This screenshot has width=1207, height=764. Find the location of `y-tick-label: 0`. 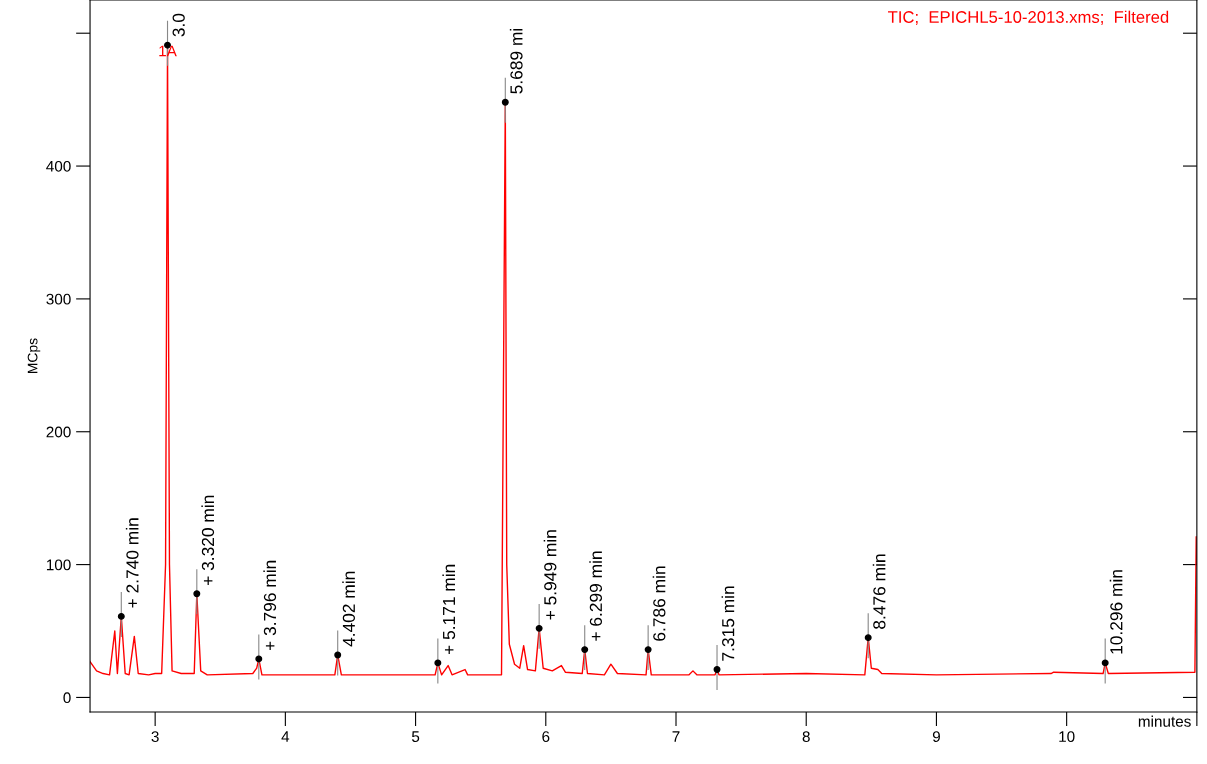

y-tick-label: 0 is located at coordinates (67, 698).